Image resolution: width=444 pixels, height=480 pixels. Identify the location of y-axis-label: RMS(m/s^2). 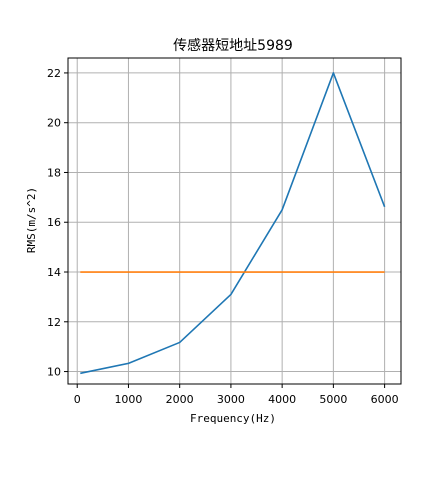
(31, 220).